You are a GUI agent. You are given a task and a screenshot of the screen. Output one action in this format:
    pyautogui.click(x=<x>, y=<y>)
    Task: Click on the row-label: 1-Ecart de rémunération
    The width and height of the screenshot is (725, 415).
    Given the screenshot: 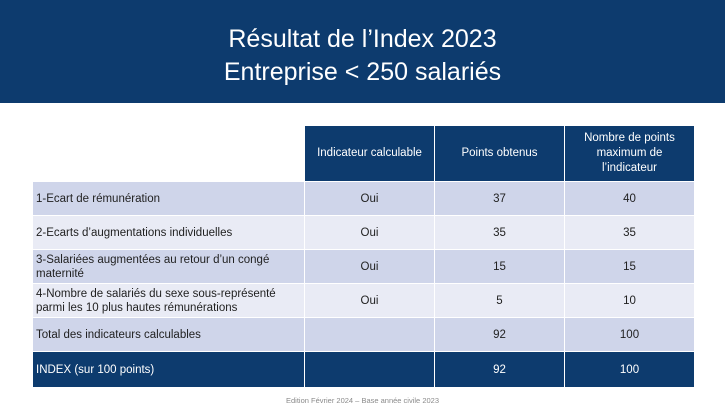 What is the action you would take?
    pyautogui.click(x=168, y=198)
    